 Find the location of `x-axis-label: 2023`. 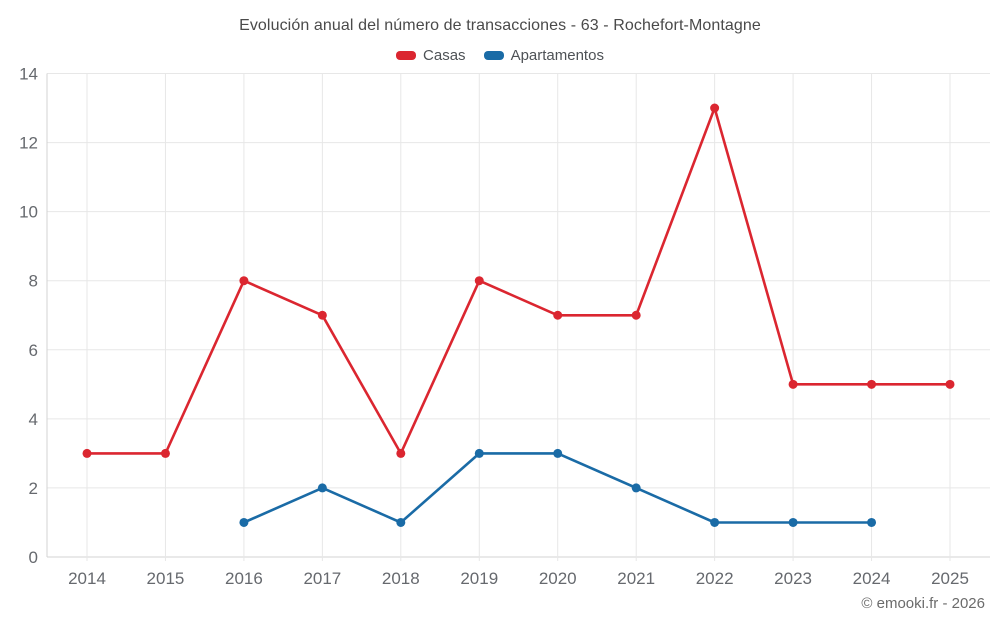

x-axis-label: 2023 is located at coordinates (793, 578).